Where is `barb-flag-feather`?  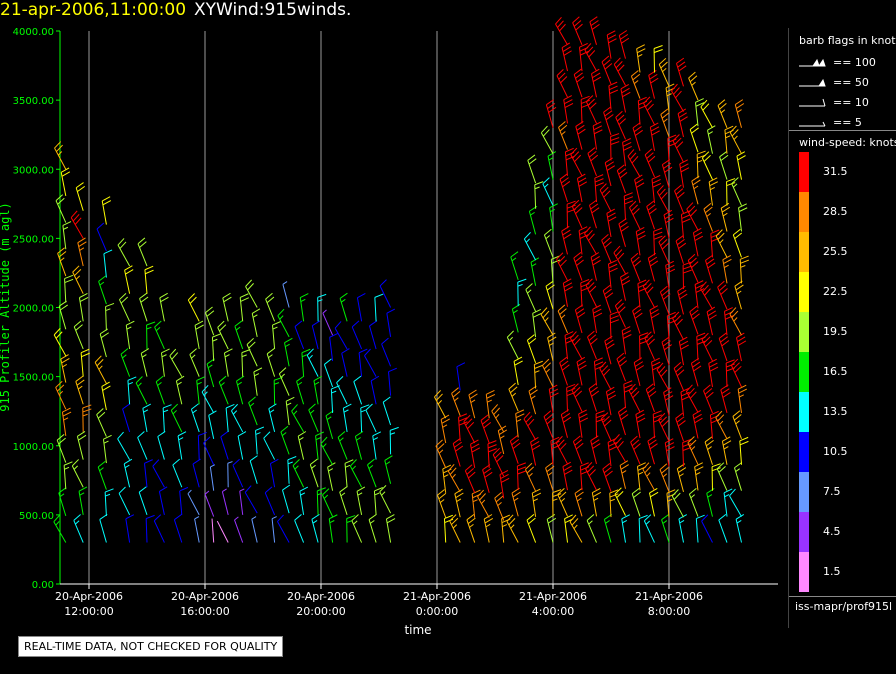
barb-flag-feather is located at coordinates (824, 102).